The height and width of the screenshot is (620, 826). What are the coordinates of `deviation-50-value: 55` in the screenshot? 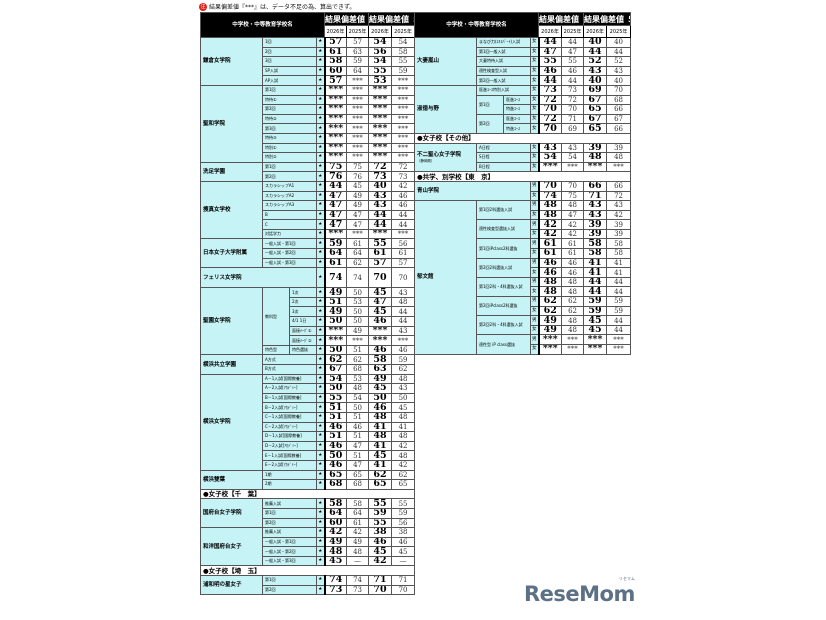 It's located at (380, 71).